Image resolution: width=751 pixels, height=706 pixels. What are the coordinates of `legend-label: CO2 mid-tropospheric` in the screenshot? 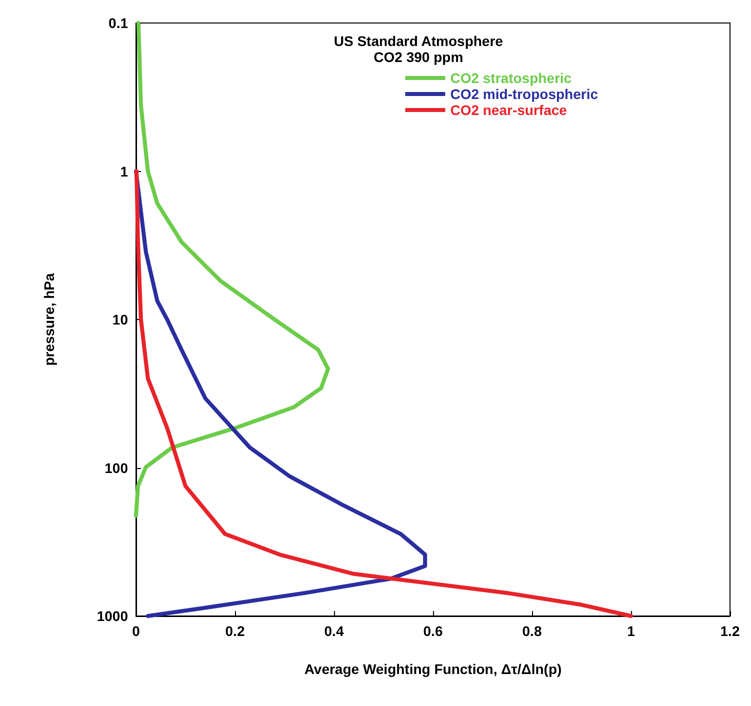 It's located at (524, 94).